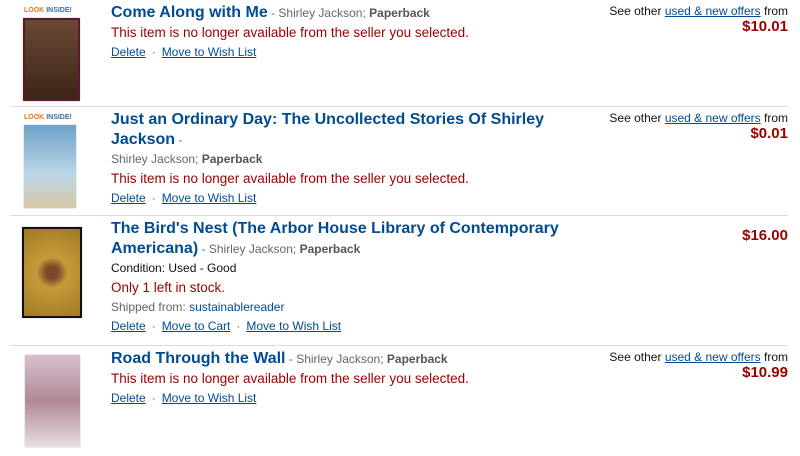 The image size is (800, 456). Describe the element at coordinates (174, 268) in the screenshot. I see `item-condition: Condition: Used - Good` at that location.